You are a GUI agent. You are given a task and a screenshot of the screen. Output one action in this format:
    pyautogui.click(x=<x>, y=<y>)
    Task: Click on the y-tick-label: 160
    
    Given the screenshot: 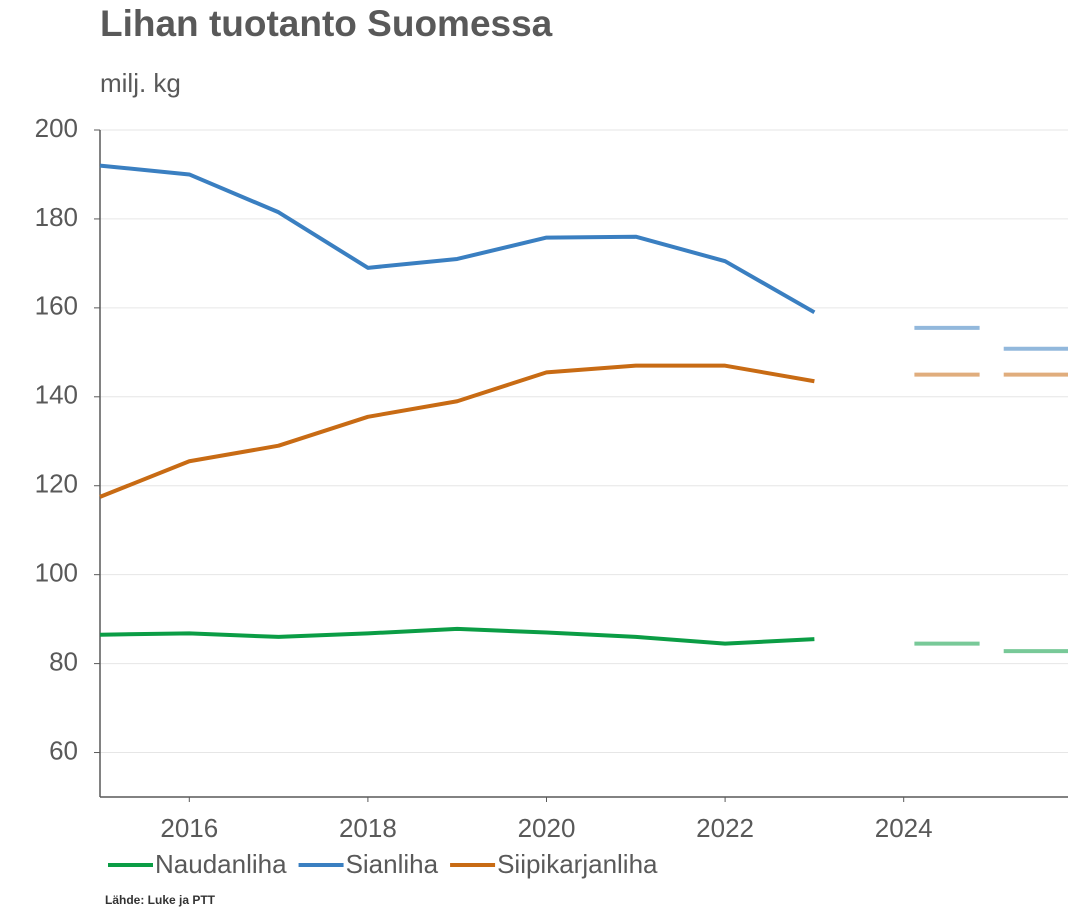 What is the action you would take?
    pyautogui.click(x=56, y=306)
    